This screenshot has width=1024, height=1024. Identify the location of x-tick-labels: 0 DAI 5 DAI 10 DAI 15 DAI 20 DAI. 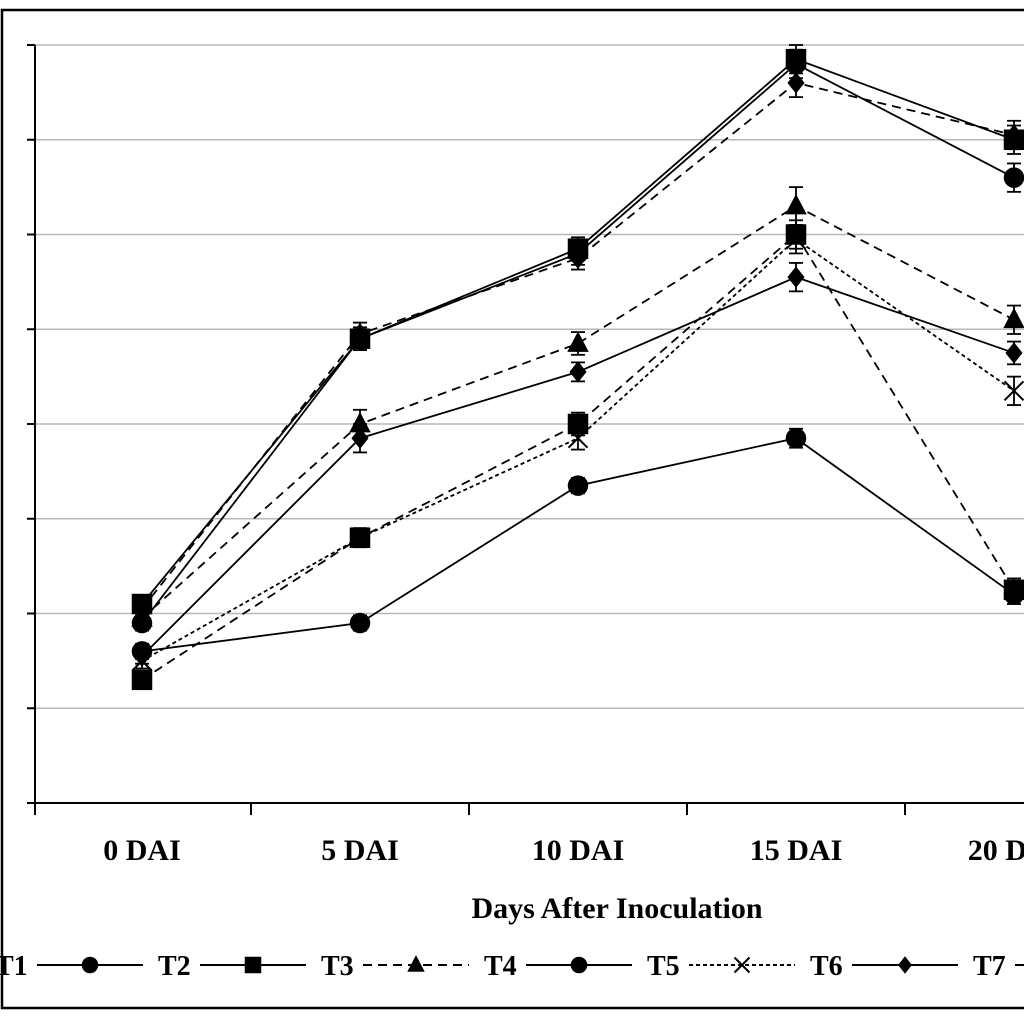
(563, 850).